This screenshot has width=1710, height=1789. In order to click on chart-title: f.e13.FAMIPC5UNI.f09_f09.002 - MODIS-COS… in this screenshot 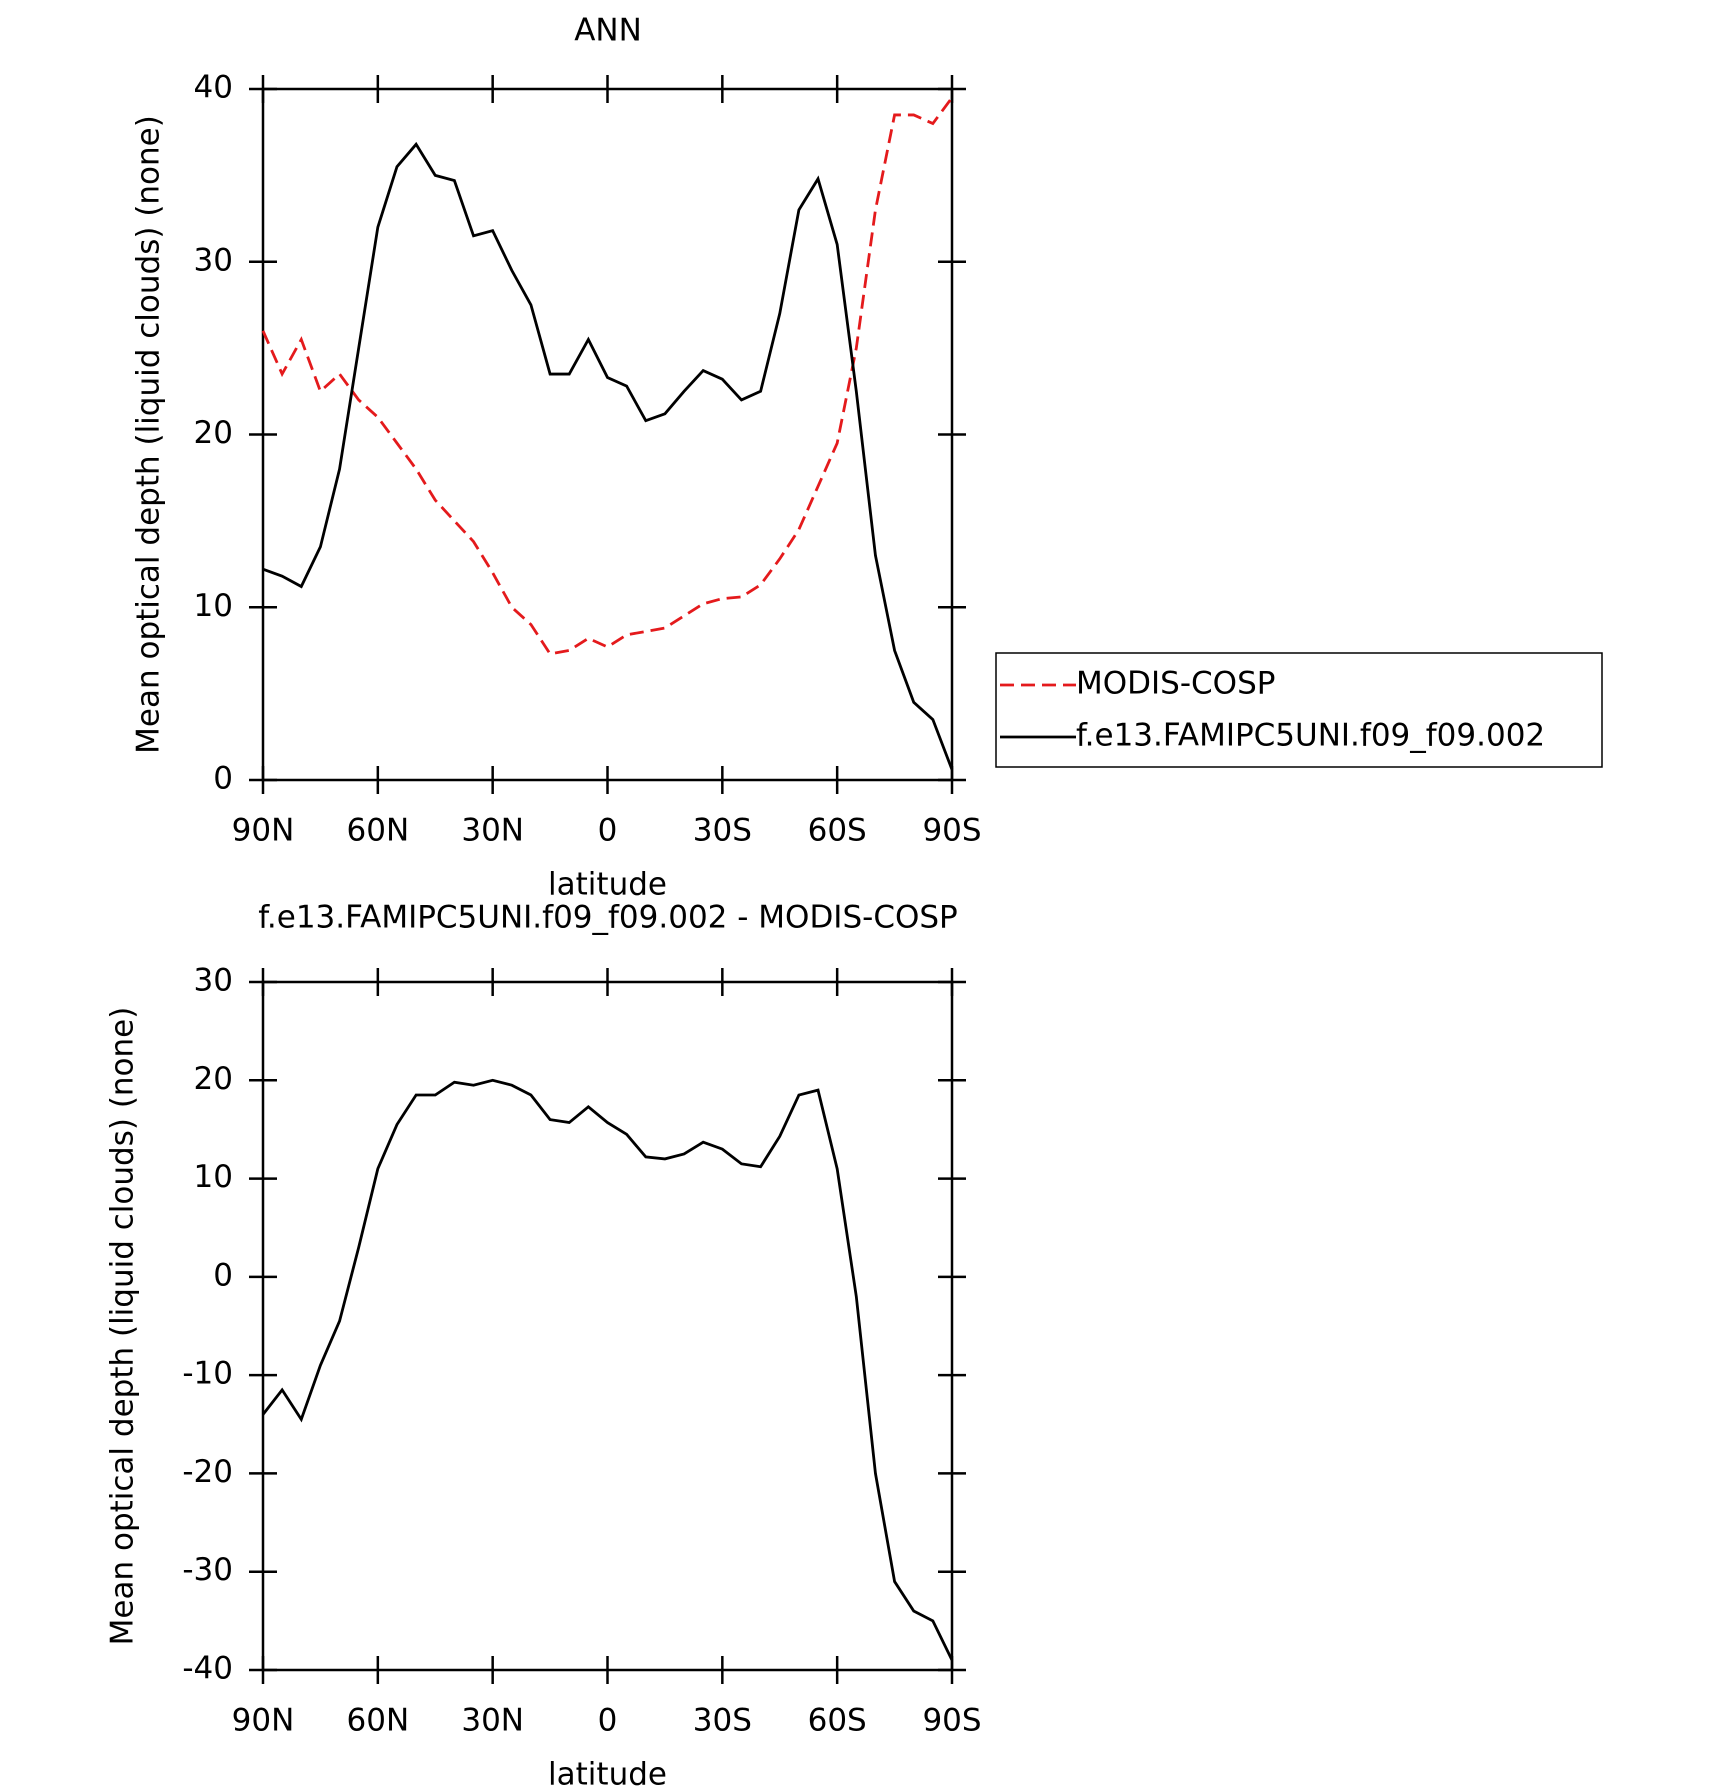, I will do `click(607, 918)`.